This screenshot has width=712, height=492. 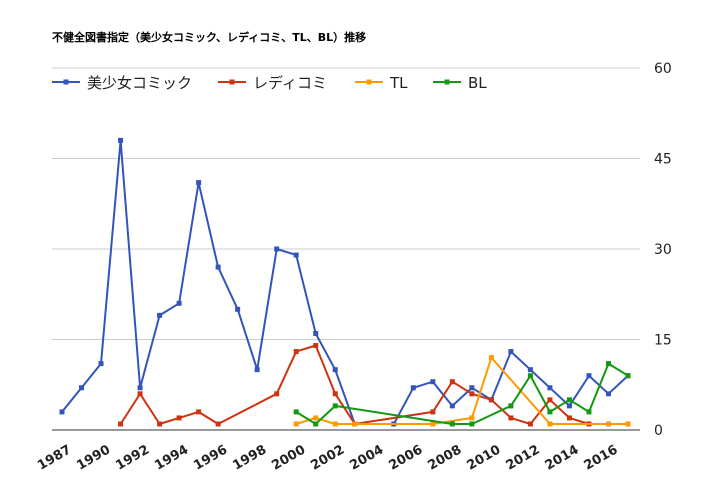 What do you see at coordinates (658, 431) in the screenshot?
I see `y-tick-label: 0` at bounding box center [658, 431].